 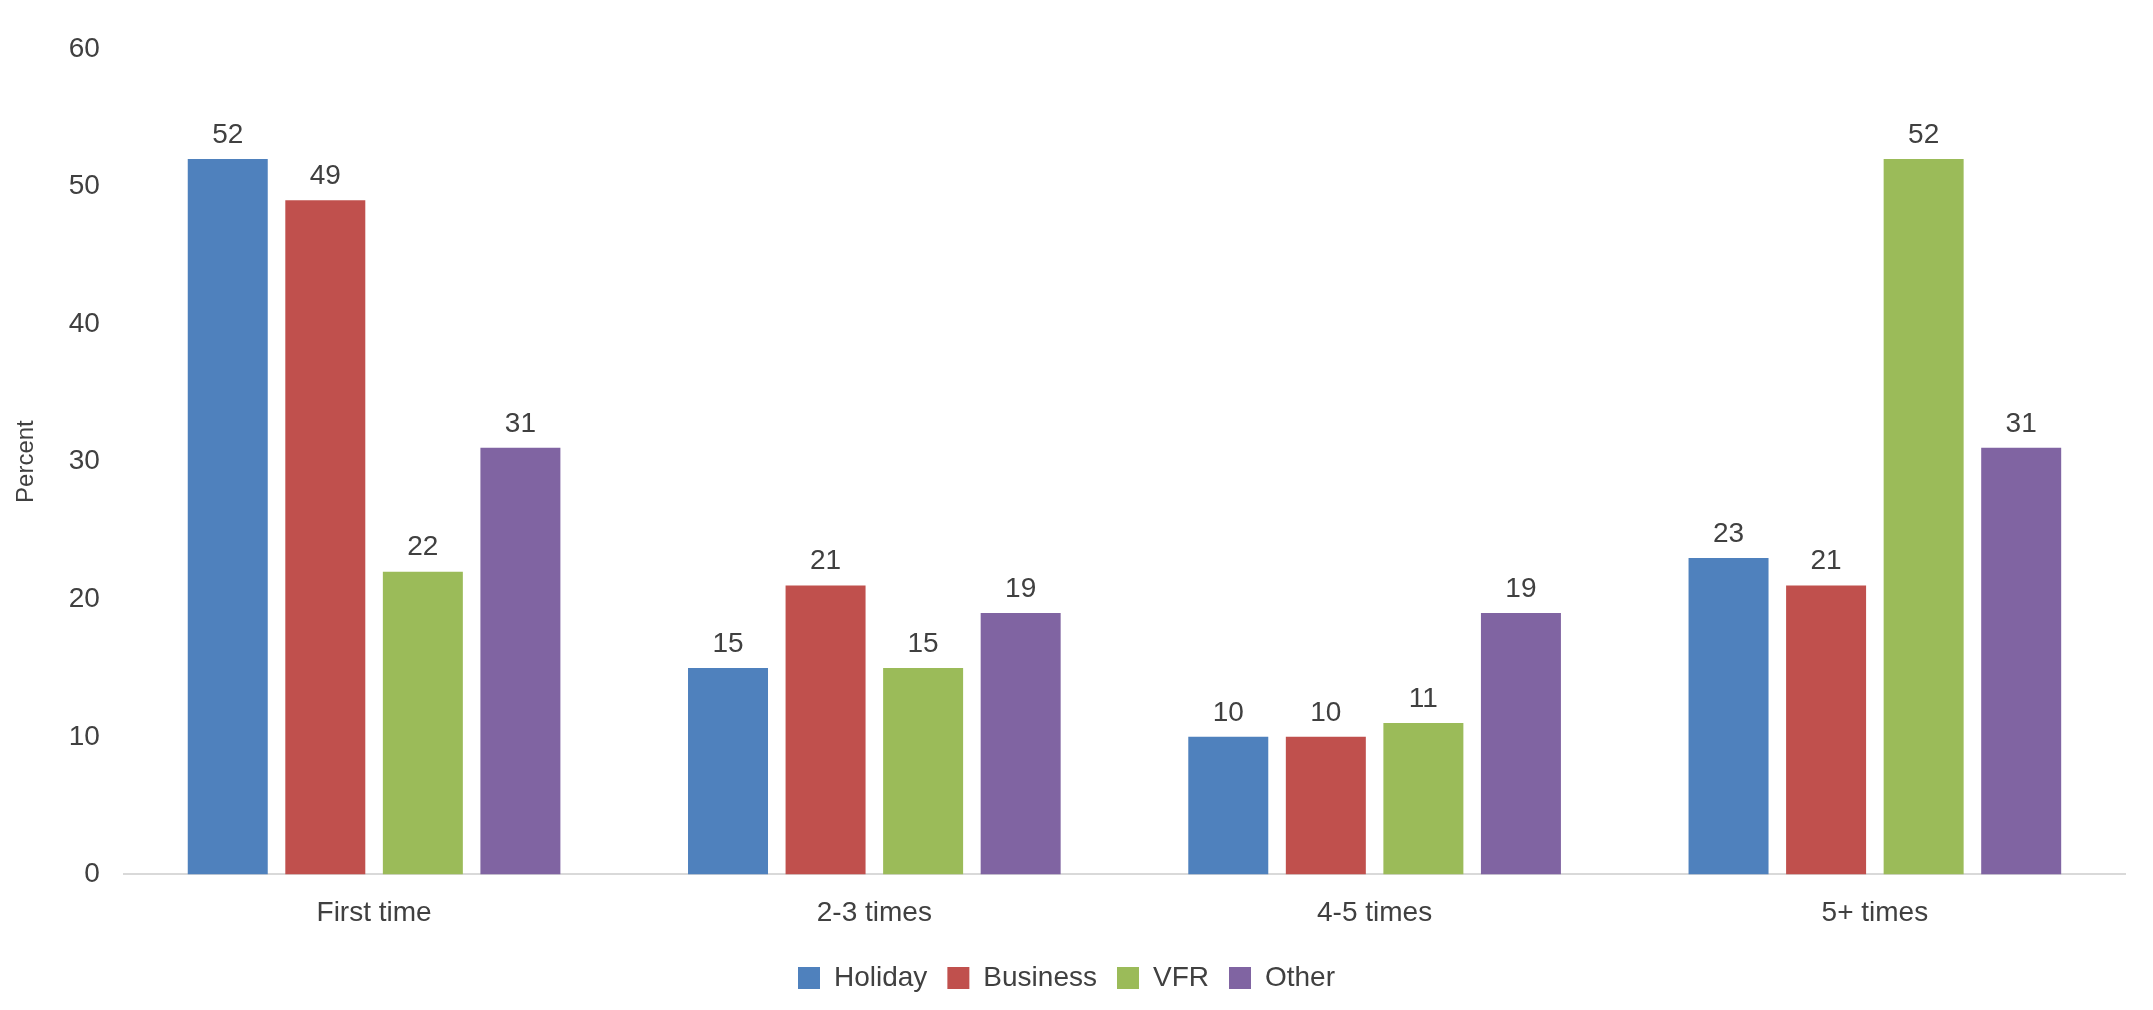 What do you see at coordinates (84, 322) in the screenshot?
I see `y-tick-label: 40` at bounding box center [84, 322].